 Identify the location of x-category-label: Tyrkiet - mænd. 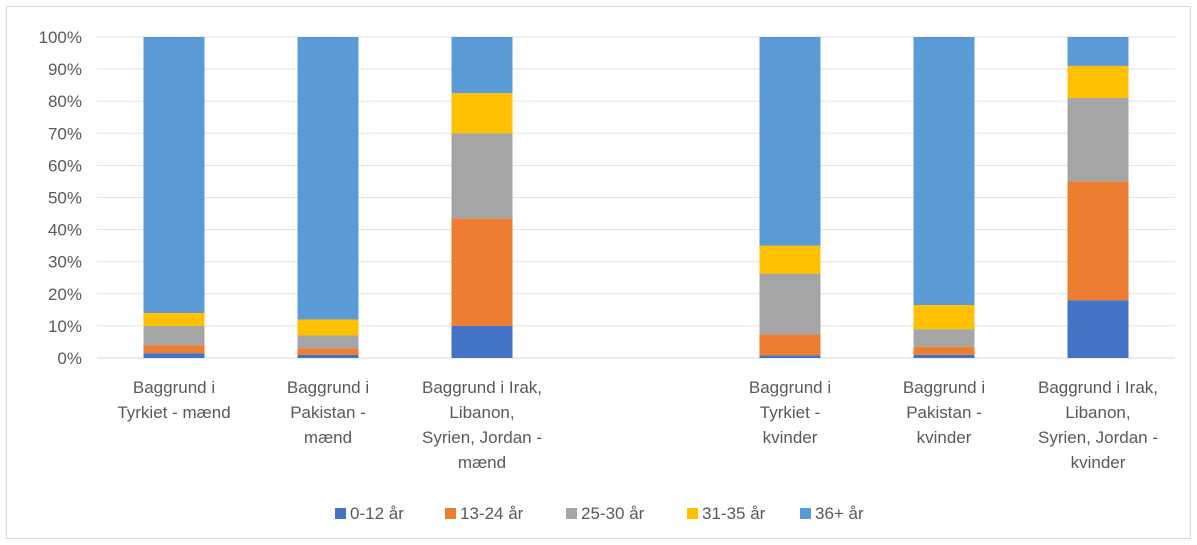
(173, 412).